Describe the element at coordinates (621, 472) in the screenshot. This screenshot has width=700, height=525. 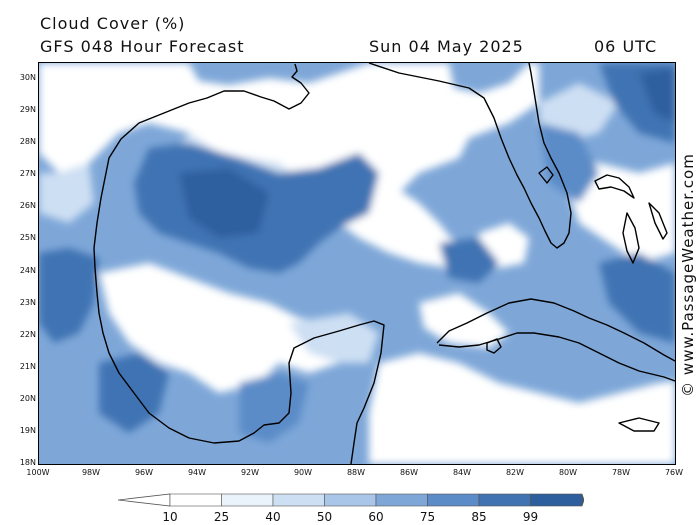
I see `lon-label: 78W` at that location.